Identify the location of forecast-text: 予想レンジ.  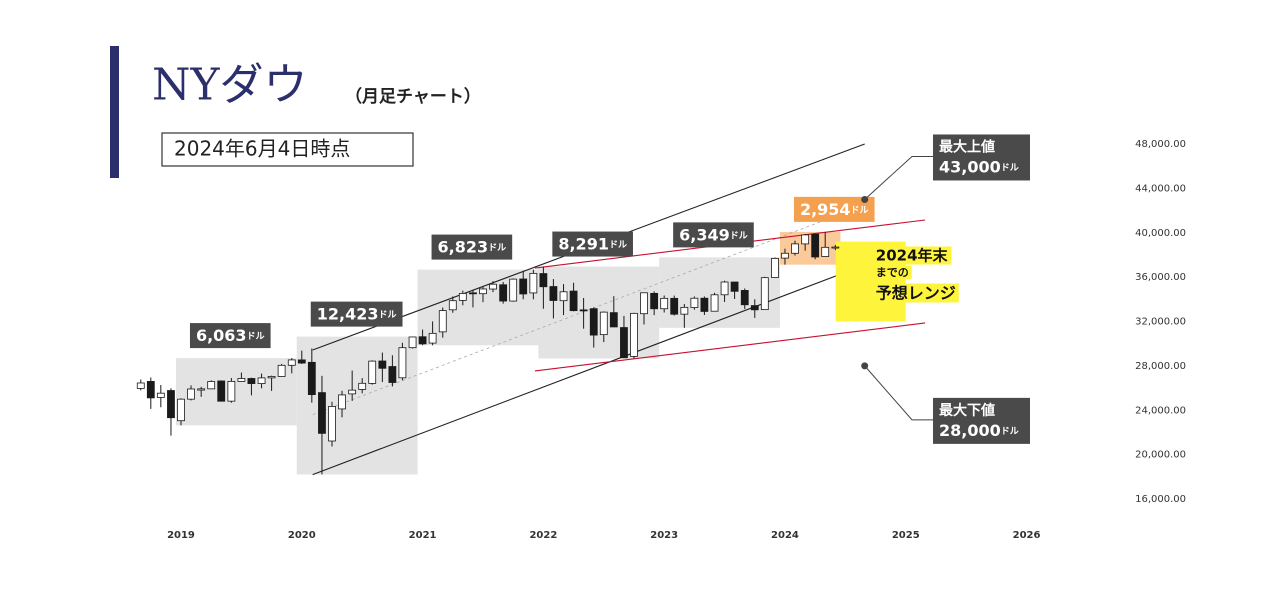
(916, 293).